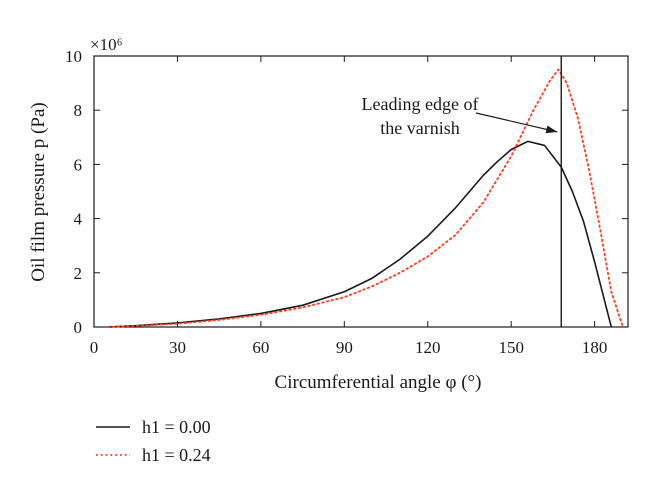 The image size is (660, 497). I want to click on x-tick-label: 120, so click(428, 347).